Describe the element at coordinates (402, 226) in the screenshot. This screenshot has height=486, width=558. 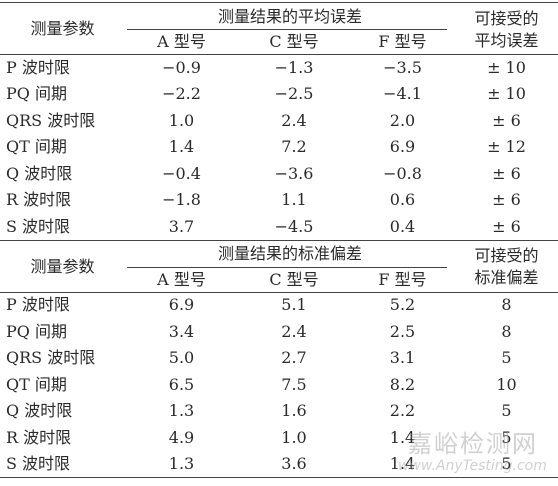
I see `value-cell: 0.4` at that location.